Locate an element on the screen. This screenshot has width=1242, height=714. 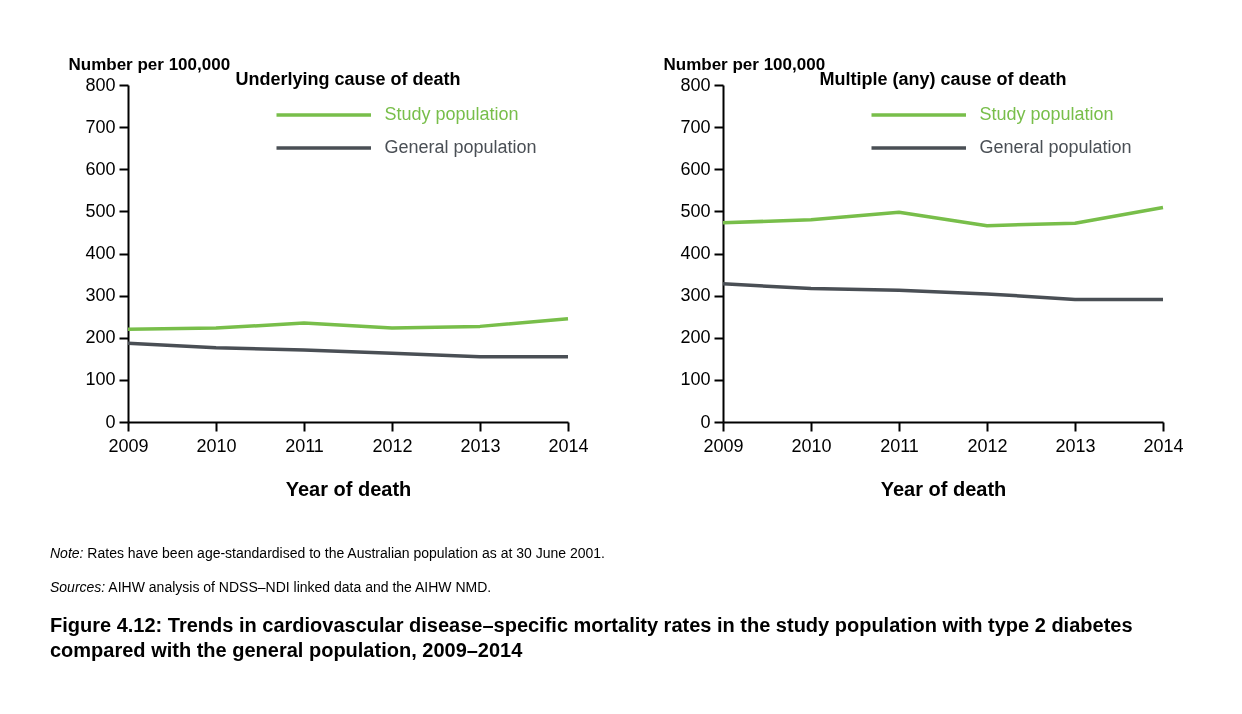
source-note: Sources: AIHW analysis of NDSS–NDI linked data and the AIHW NMD. is located at coordinates (271, 587).